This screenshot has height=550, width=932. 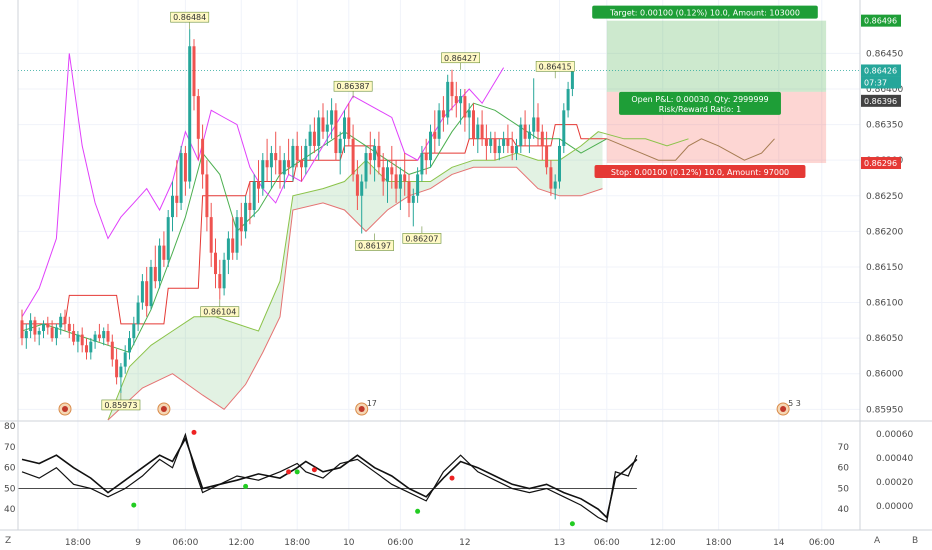 What do you see at coordinates (78, 543) in the screenshot?
I see `time-tick-label: 18:00` at bounding box center [78, 543].